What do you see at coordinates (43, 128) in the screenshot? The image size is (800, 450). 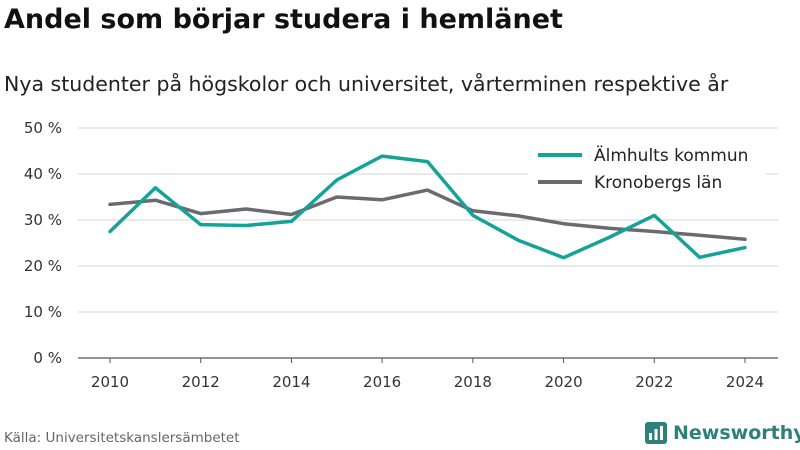 I see `y-tick-label: 50 %` at bounding box center [43, 128].